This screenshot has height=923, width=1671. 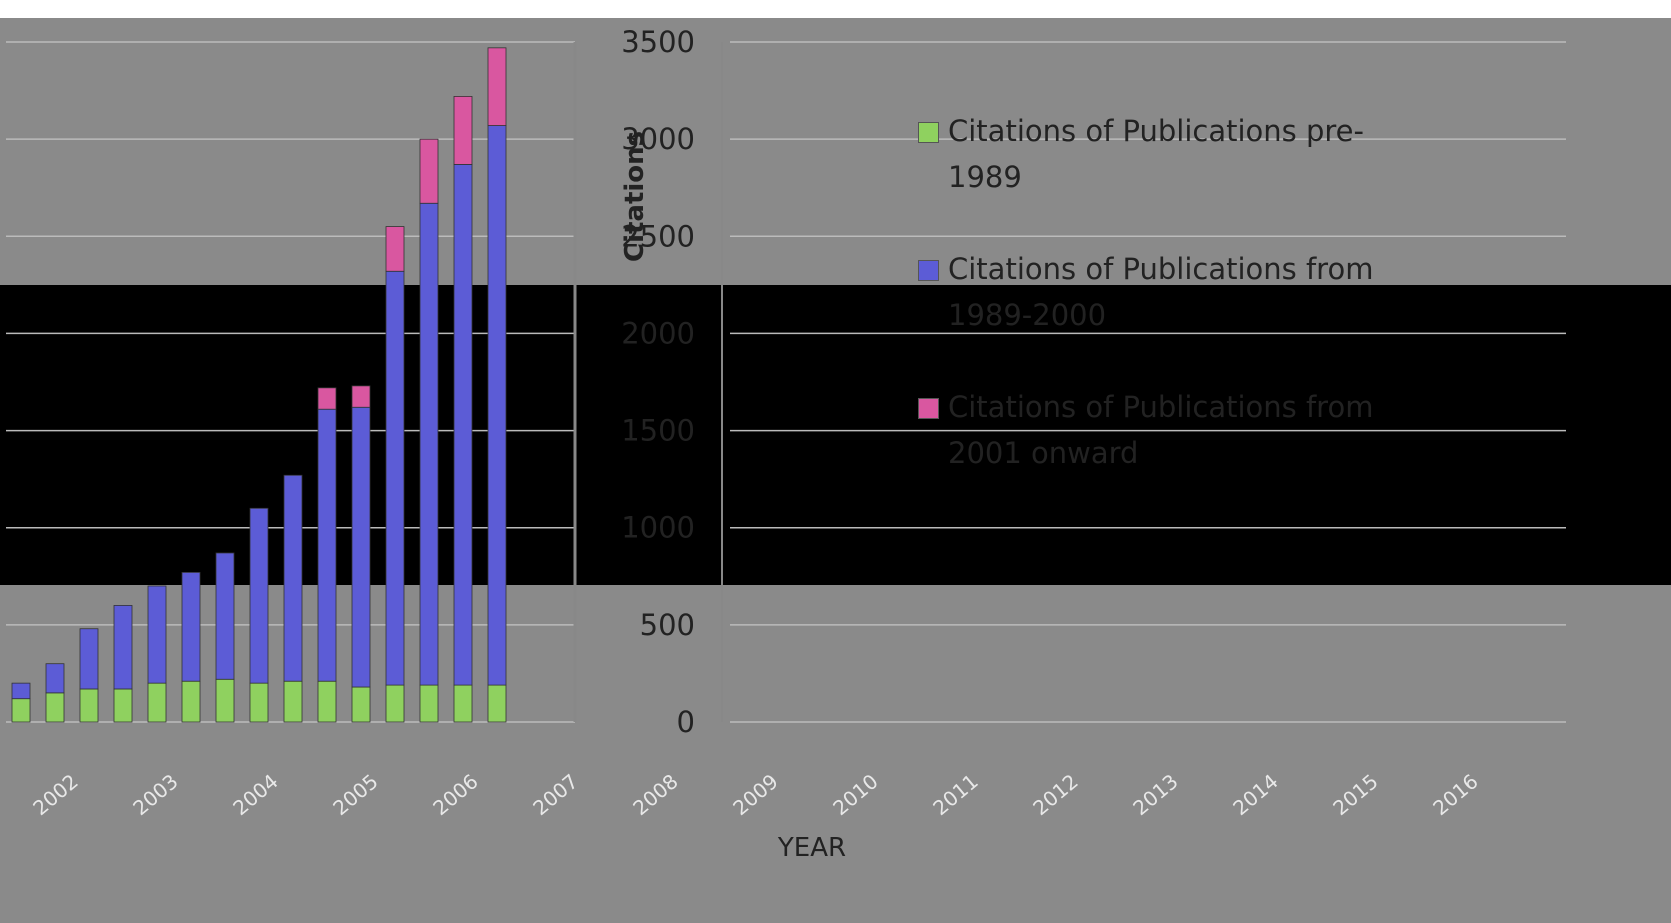 I want to click on legend-item-1989-2000: Citations of Publications from 1989-2000, so click(x=1153, y=292).